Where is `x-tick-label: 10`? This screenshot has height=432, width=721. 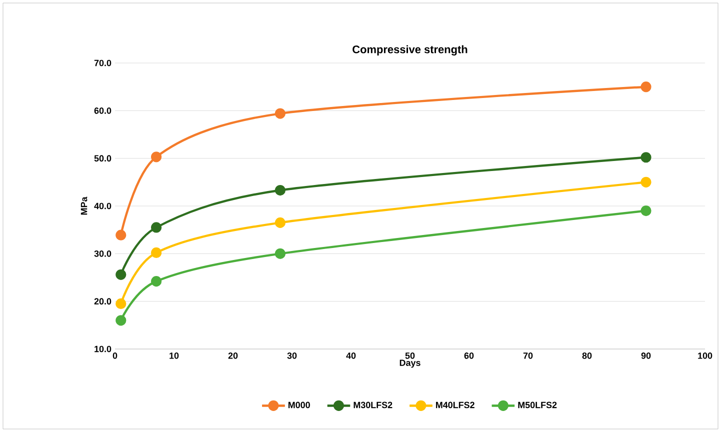
x-tick-label: 10 is located at coordinates (174, 355).